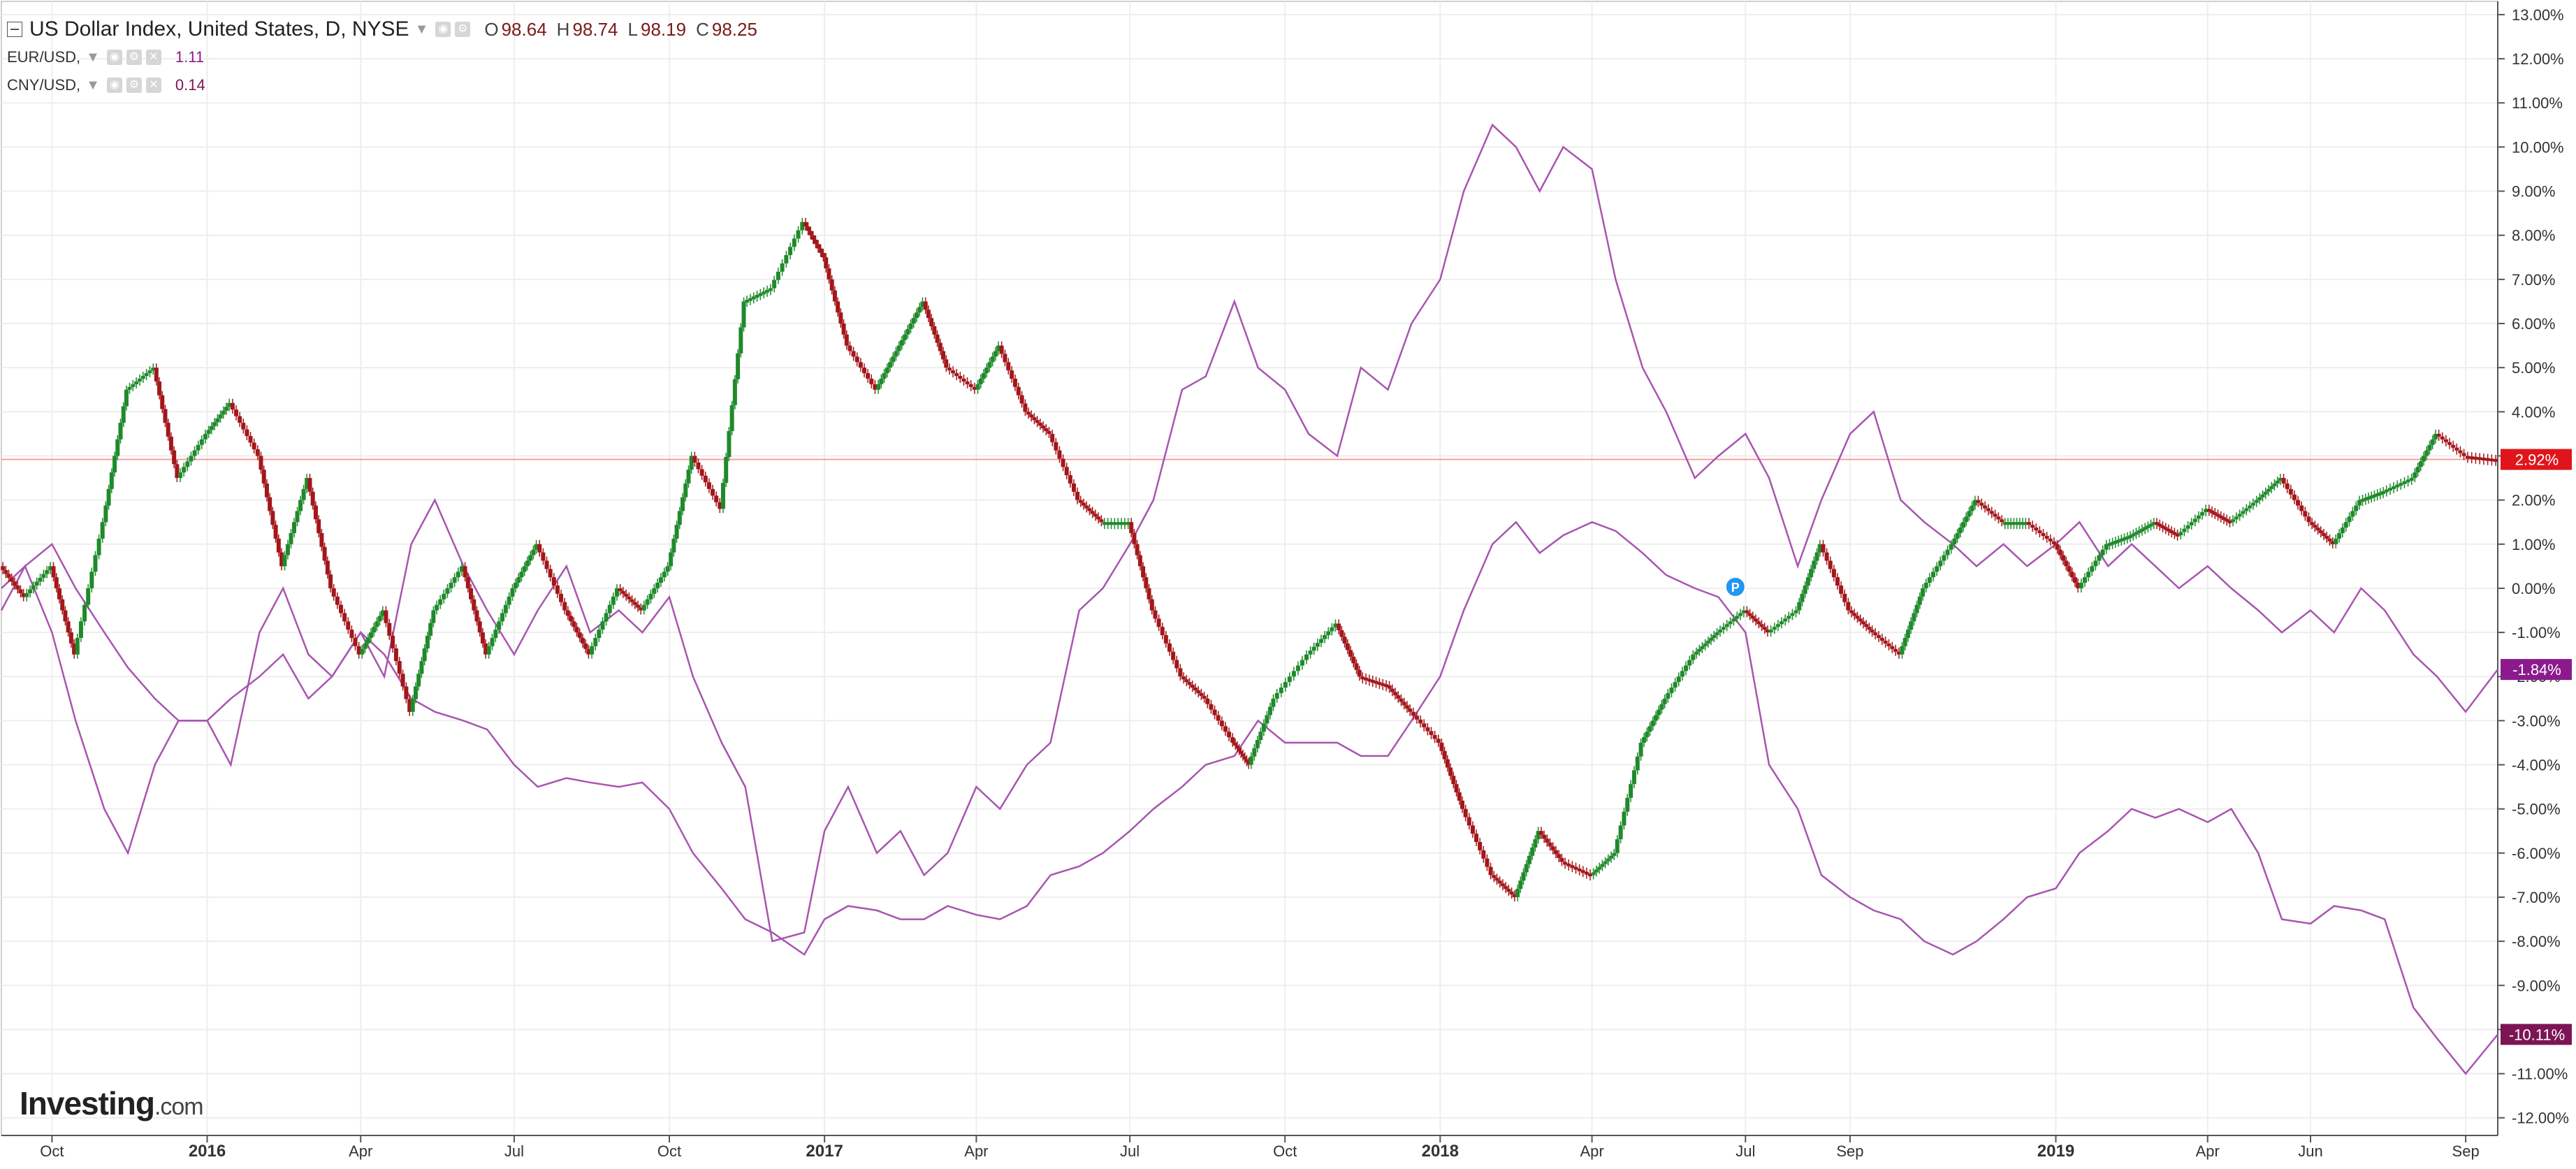 The width and height of the screenshot is (2576, 1169). What do you see at coordinates (824, 1151) in the screenshot?
I see `x-tick-label: 2017` at bounding box center [824, 1151].